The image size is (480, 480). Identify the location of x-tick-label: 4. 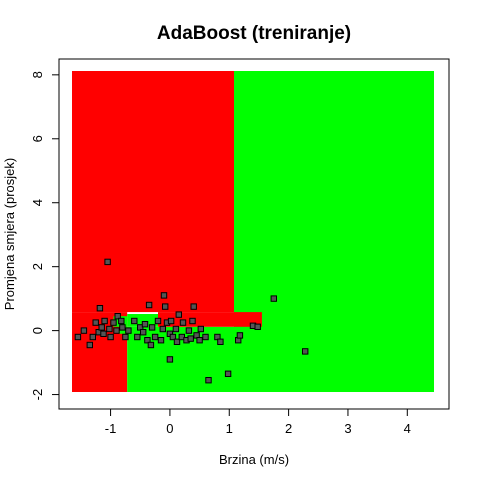
(407, 428).